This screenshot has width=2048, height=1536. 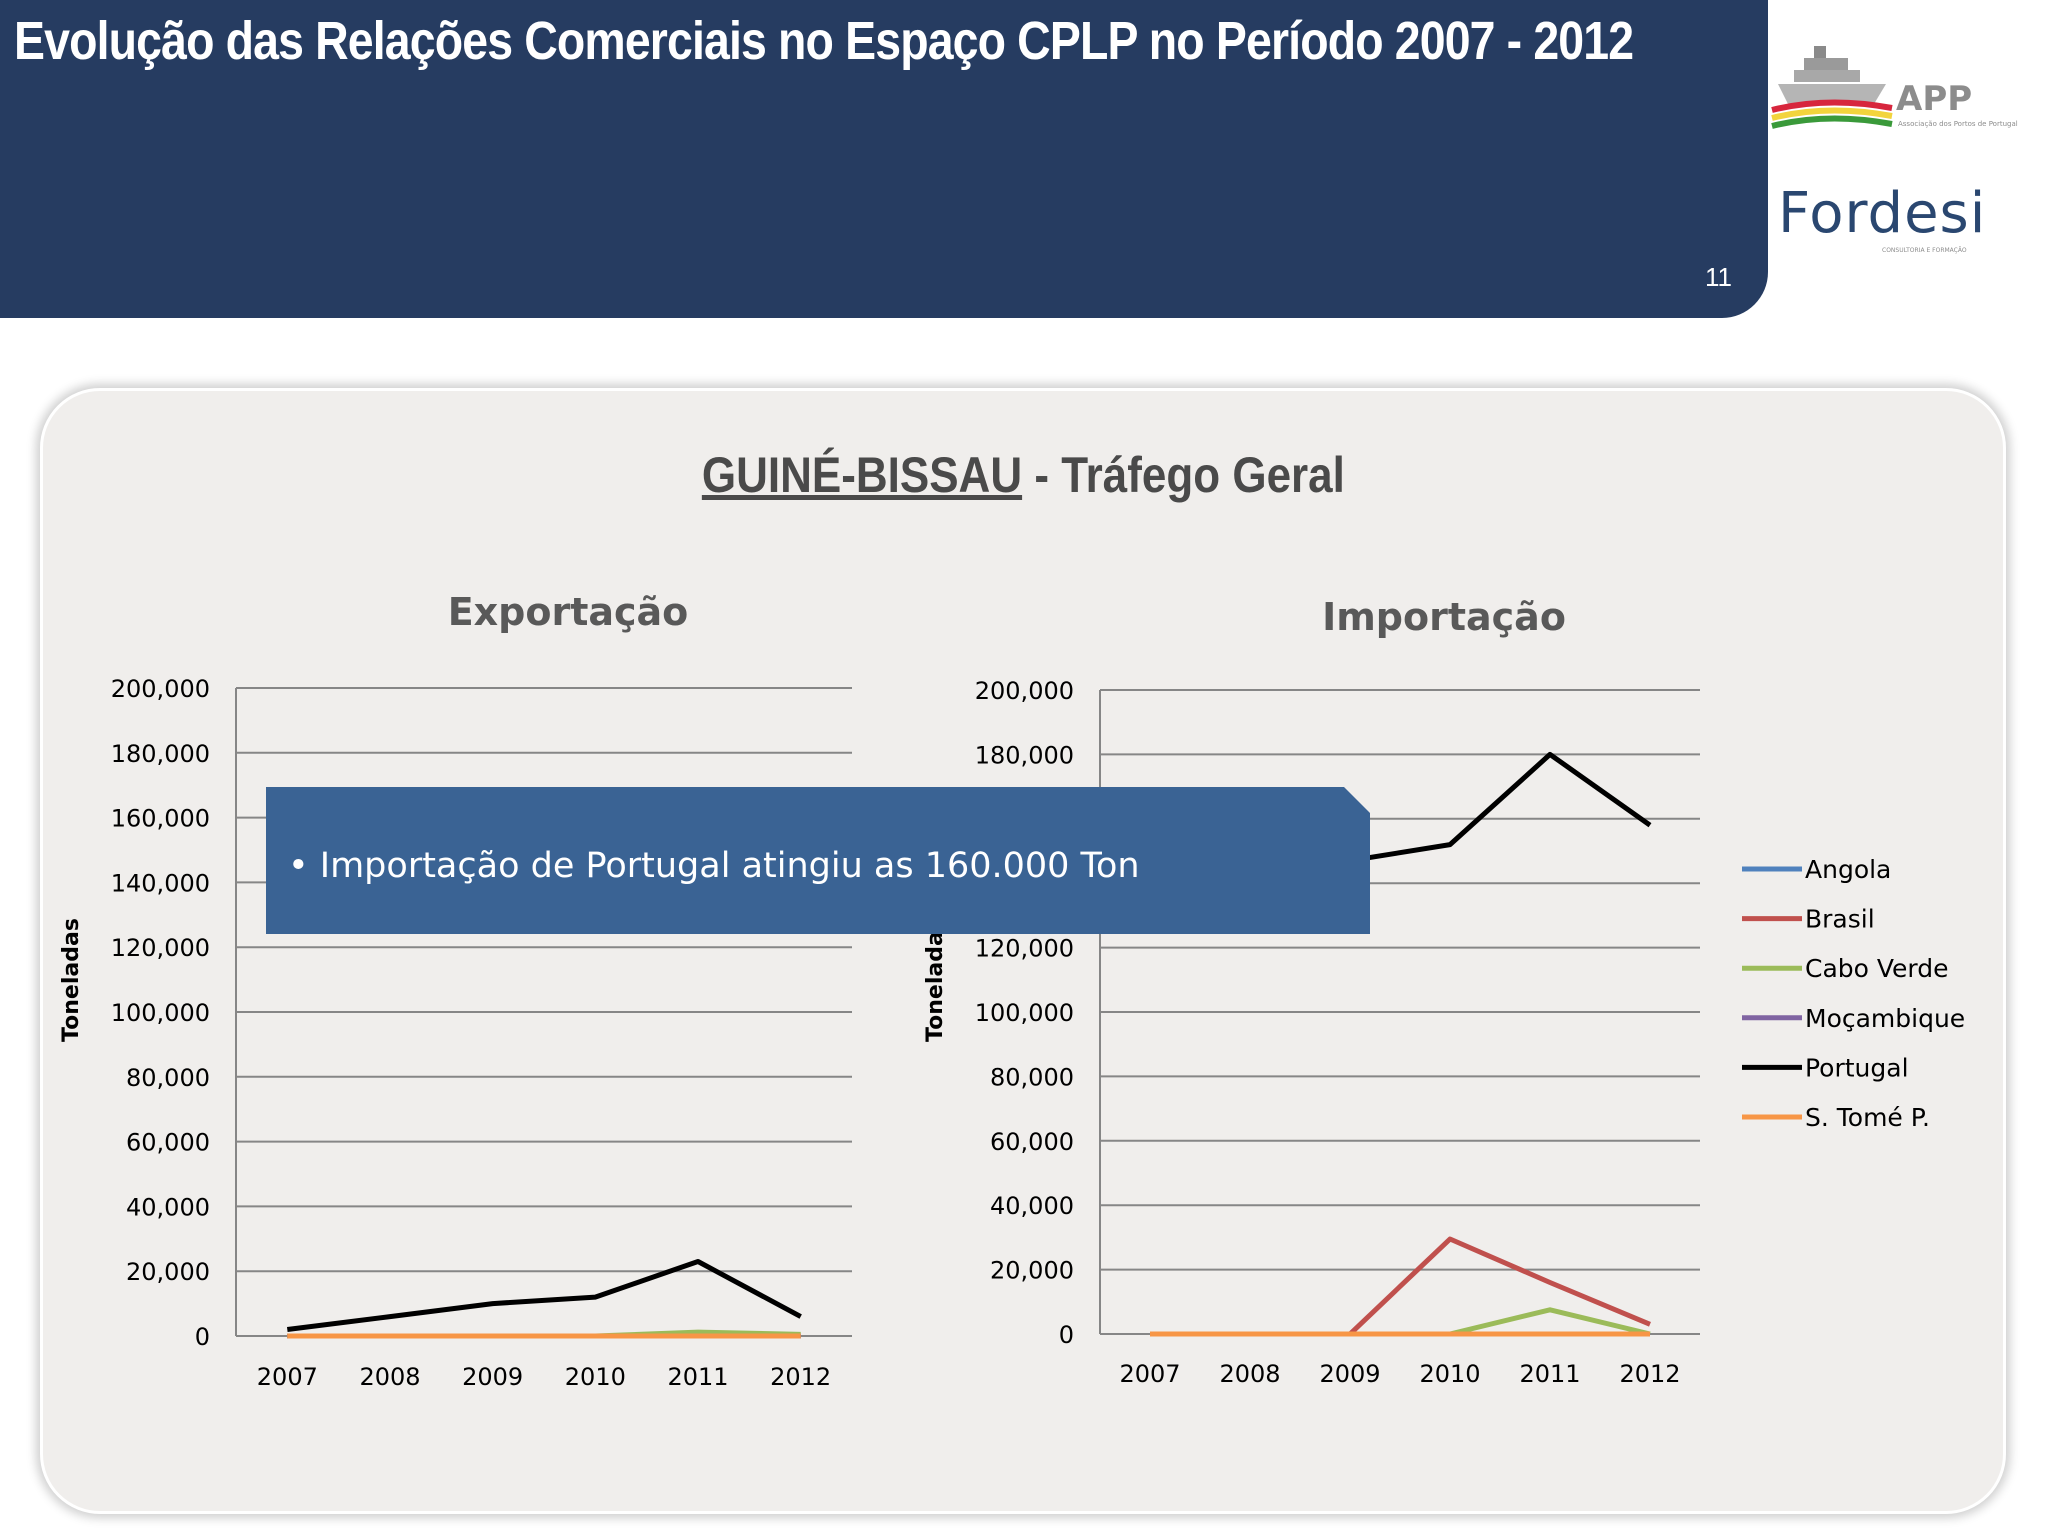 I want to click on app-logo-subtitle: Associação dos Portos de Portugal, so click(x=1958, y=124).